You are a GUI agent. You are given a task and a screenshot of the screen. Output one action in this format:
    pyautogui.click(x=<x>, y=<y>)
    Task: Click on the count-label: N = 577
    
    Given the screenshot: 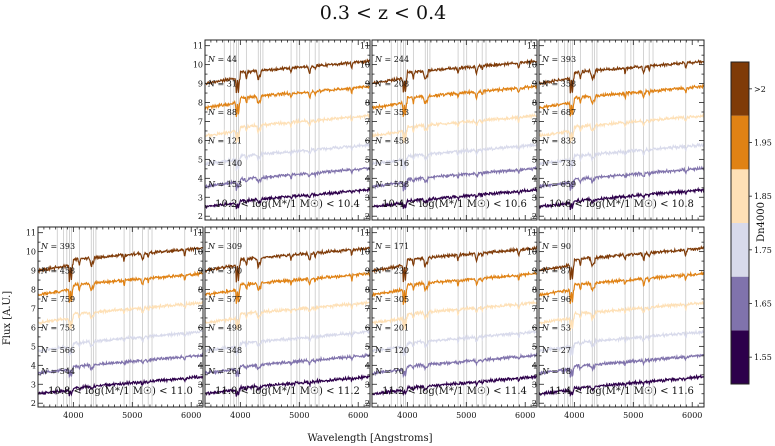 What is the action you would take?
    pyautogui.click(x=224, y=299)
    